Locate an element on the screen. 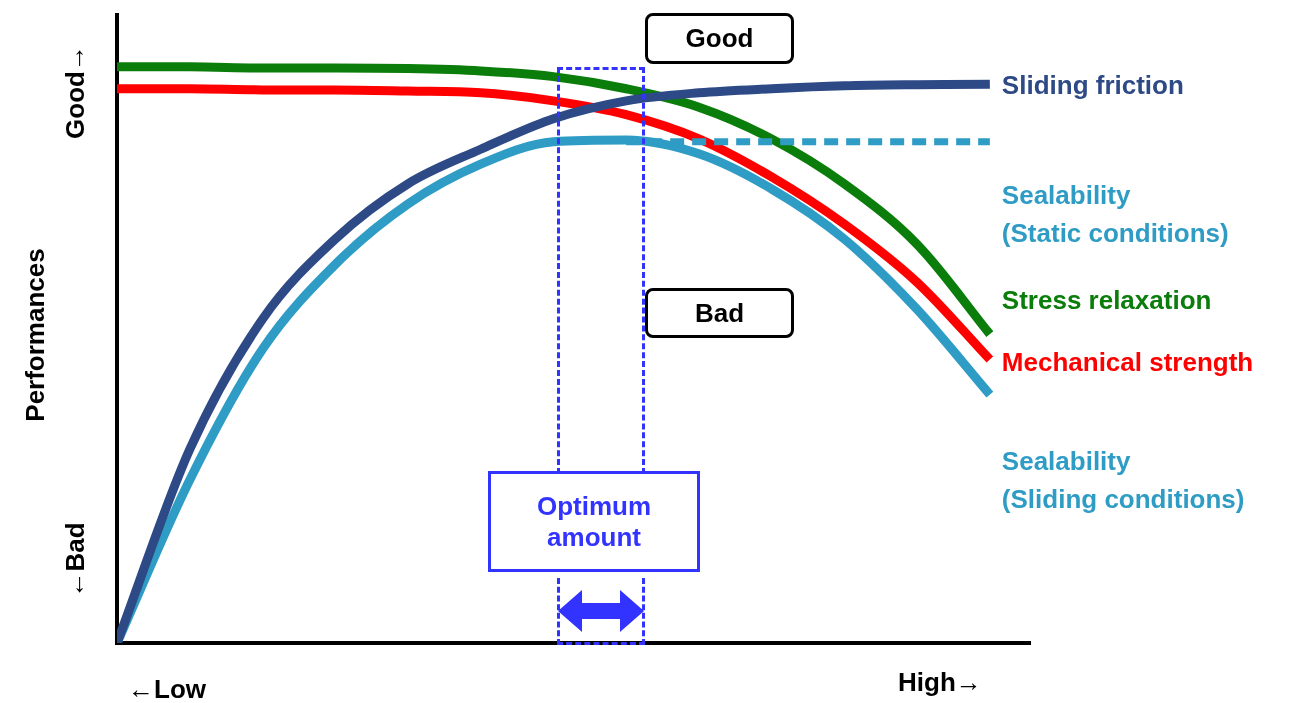 This screenshot has height=703, width=1309. series-label: Sliding friction is located at coordinates (1092, 85).